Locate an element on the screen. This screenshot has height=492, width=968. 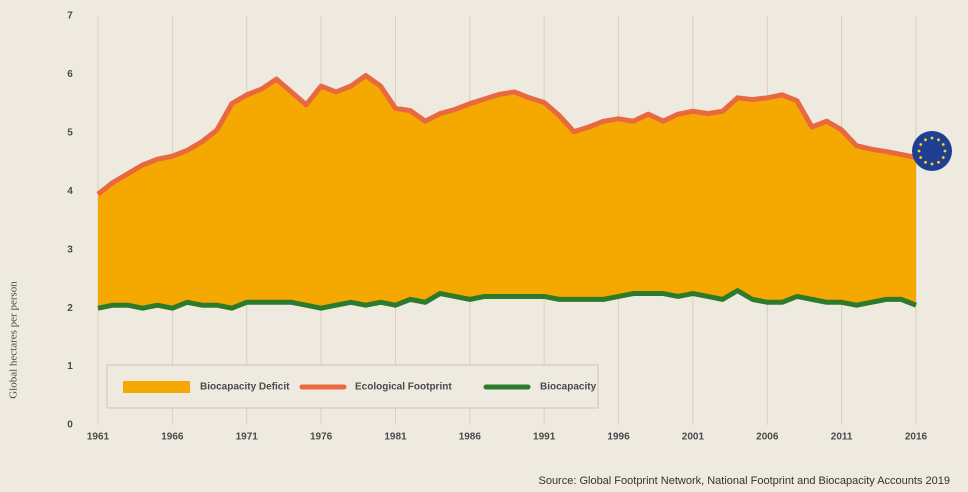
x-tick-label: 2006 is located at coordinates (767, 437).